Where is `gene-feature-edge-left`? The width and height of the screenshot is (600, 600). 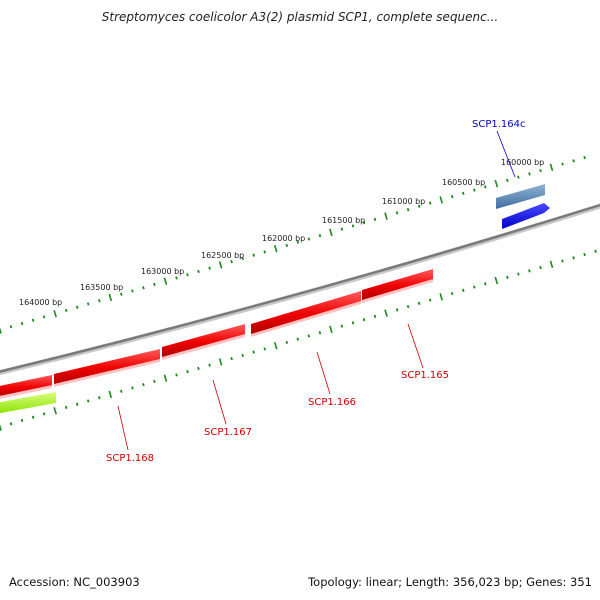 gene-feature-edge-left is located at coordinates (26, 388).